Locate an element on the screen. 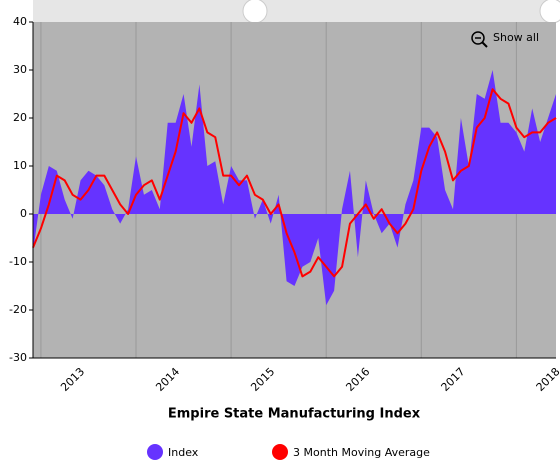 This screenshot has width=560, height=462. x-tick-label: 2015 is located at coordinates (262, 379).